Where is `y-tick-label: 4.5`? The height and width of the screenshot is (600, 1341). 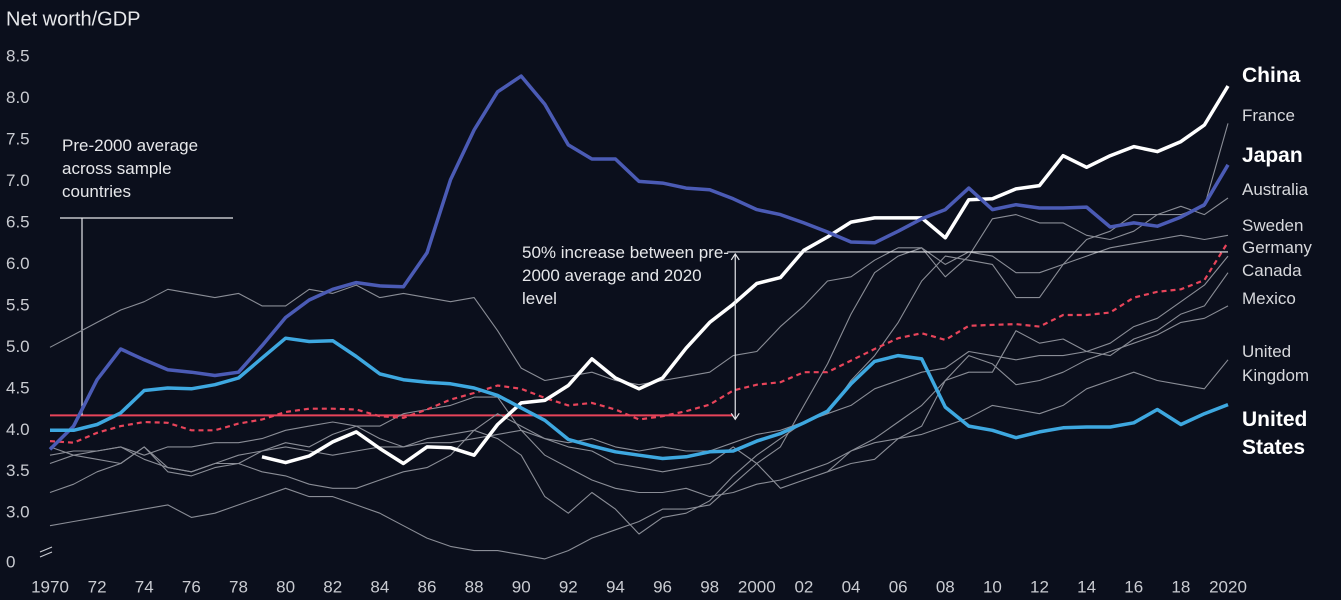 y-tick-label: 4.5 is located at coordinates (18, 387).